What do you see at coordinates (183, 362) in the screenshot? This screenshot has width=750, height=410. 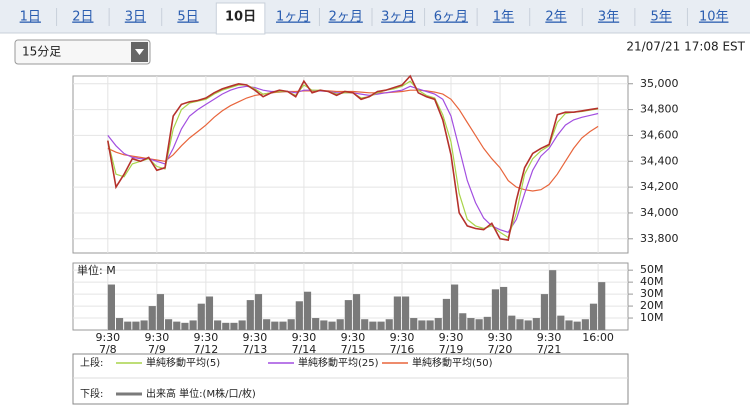 I see `legend-label: 単純移動平均(5)` at bounding box center [183, 362].